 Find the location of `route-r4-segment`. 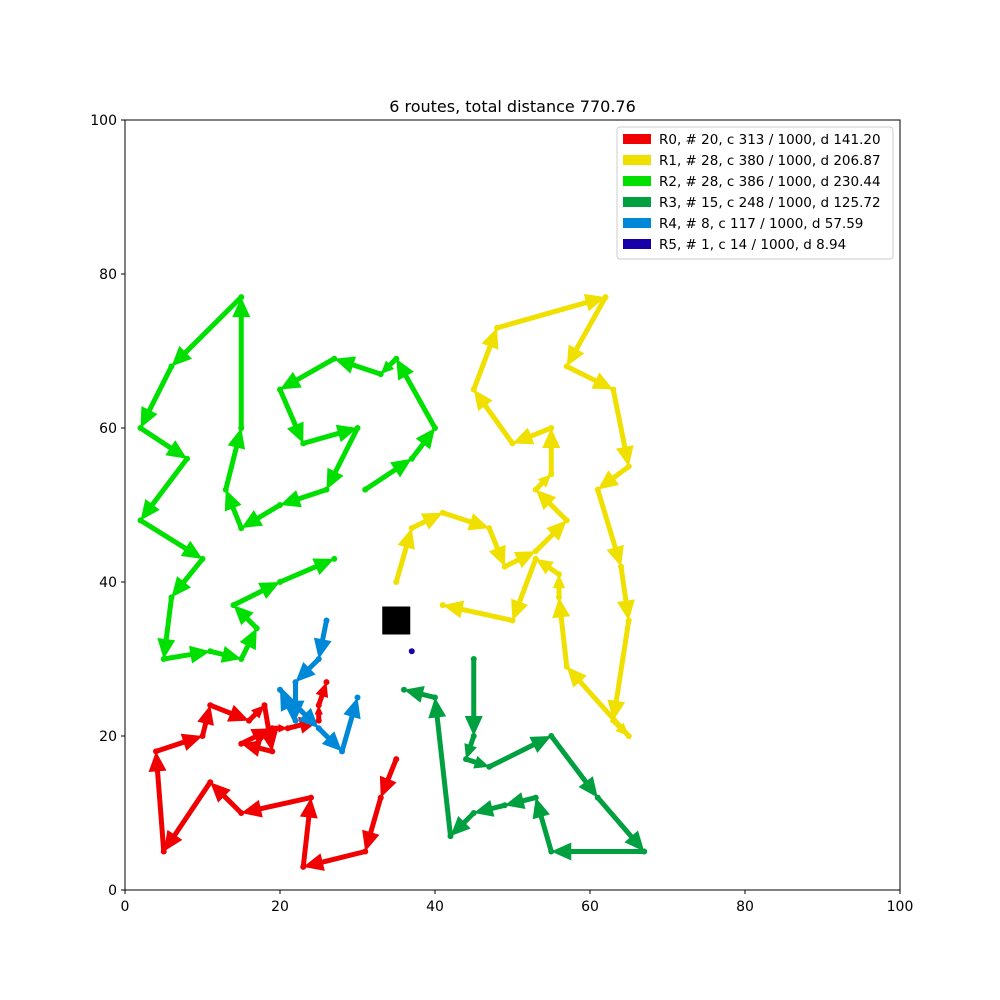

route-r4-segment is located at coordinates (292, 702).